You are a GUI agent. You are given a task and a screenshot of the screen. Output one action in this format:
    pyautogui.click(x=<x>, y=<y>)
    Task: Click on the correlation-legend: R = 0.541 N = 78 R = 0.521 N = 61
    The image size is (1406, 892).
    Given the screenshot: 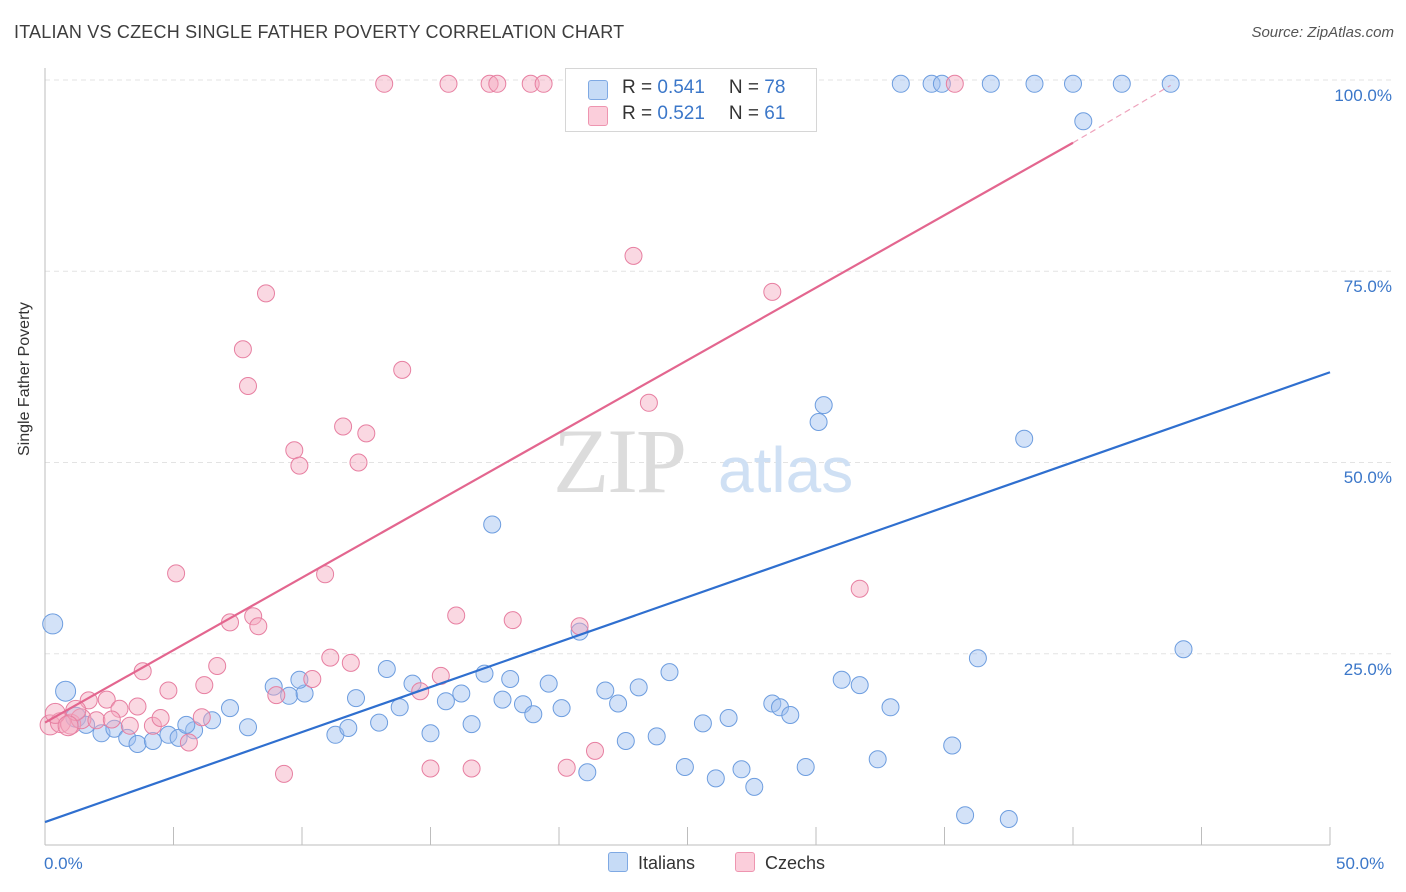 What is the action you would take?
    pyautogui.click(x=691, y=100)
    